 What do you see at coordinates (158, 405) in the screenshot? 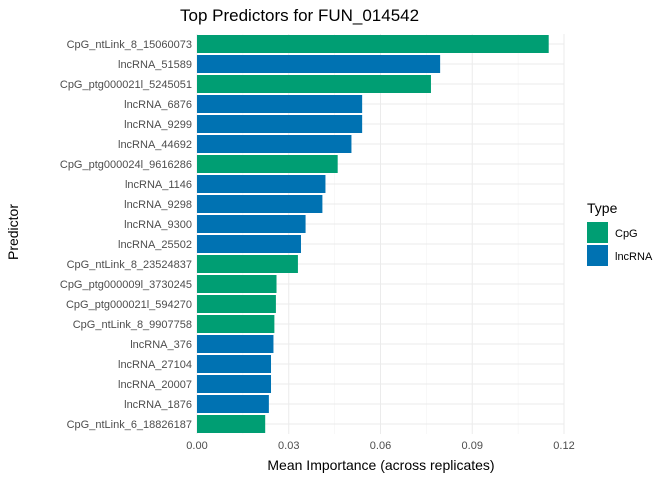
I see `y-tick-label: lncRNA_1876` at bounding box center [158, 405].